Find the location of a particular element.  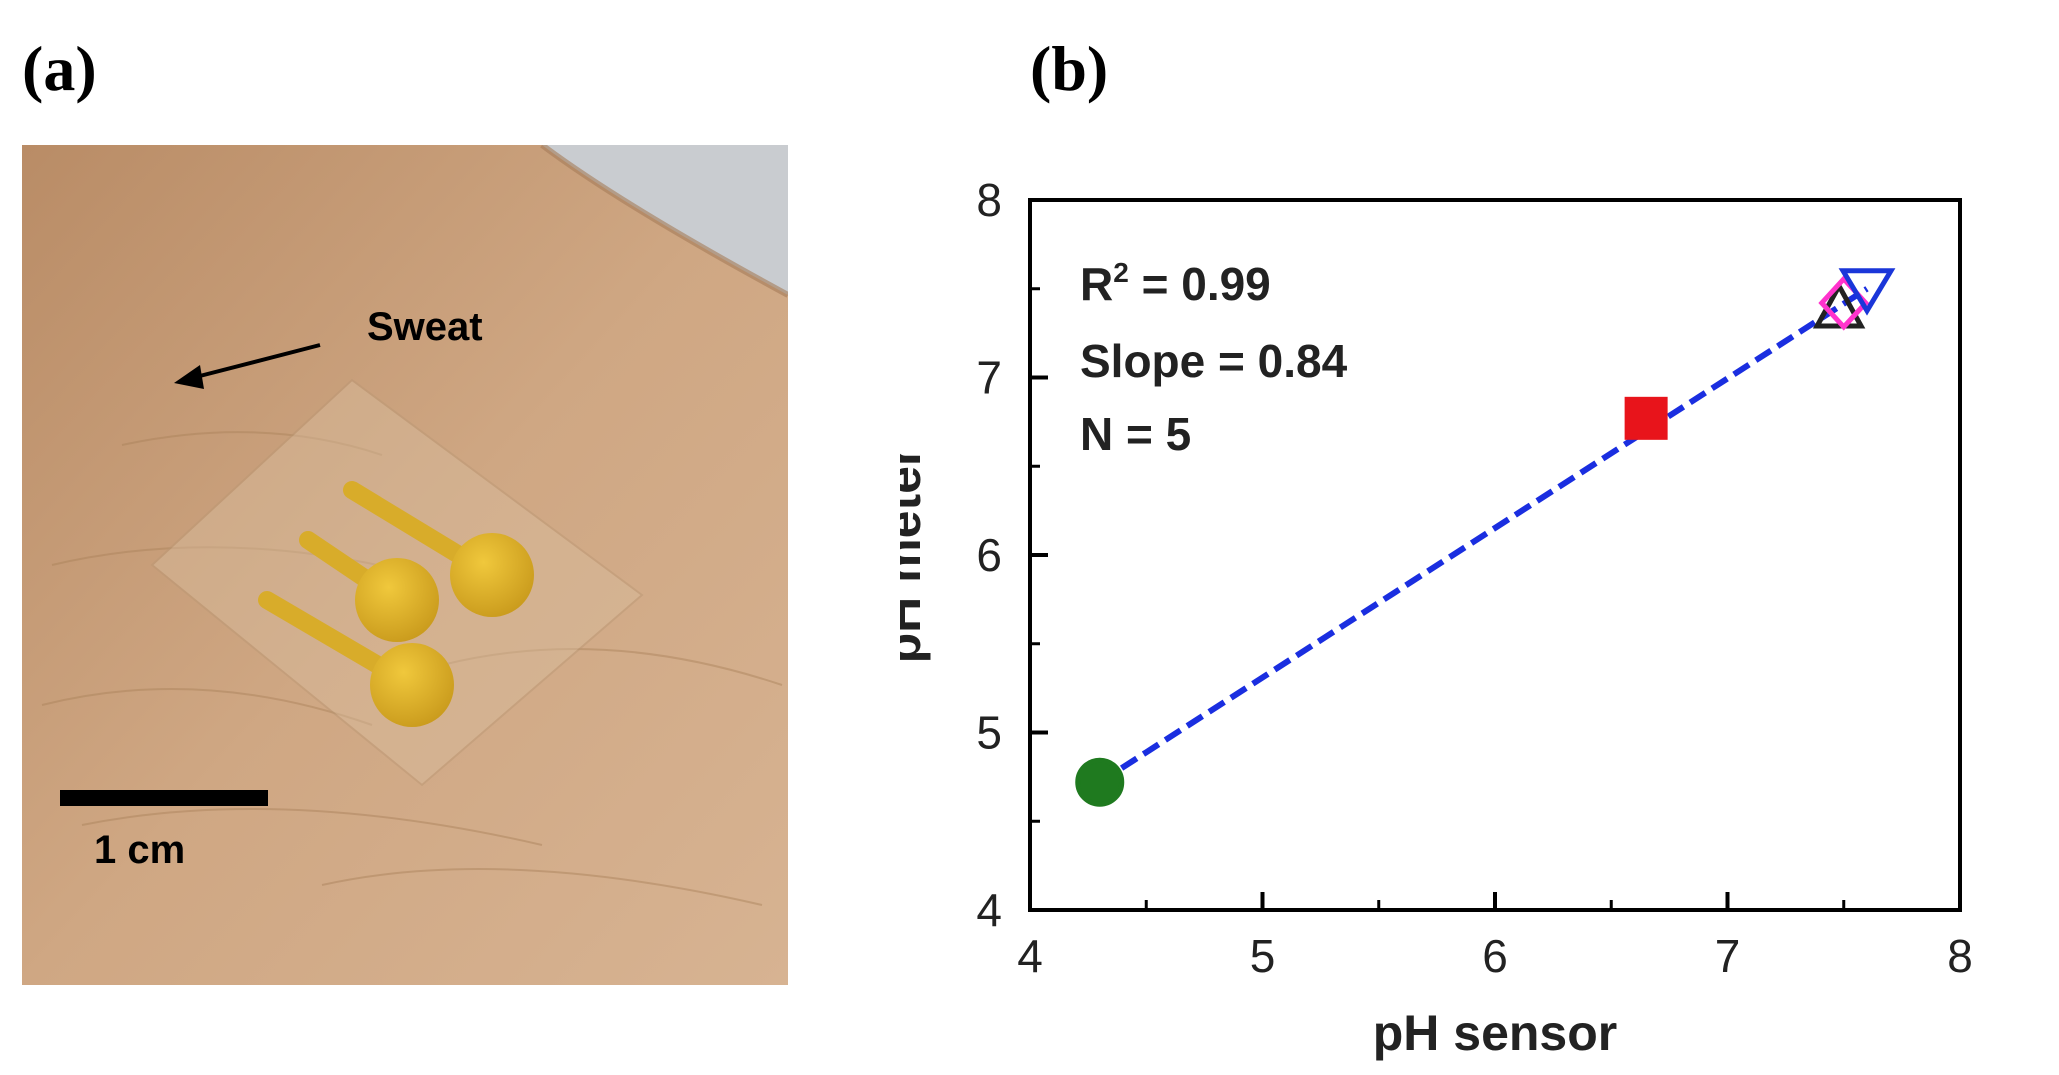

panel-b-label: (b) is located at coordinates (1069, 68).